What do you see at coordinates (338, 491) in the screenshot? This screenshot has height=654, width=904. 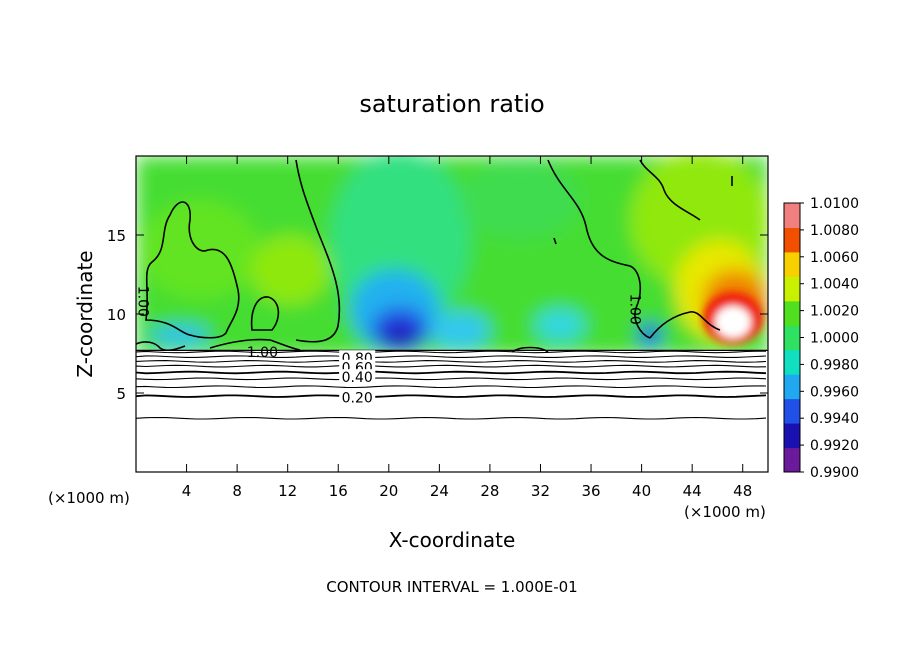 I see `x-tick-label-16: 16` at bounding box center [338, 491].